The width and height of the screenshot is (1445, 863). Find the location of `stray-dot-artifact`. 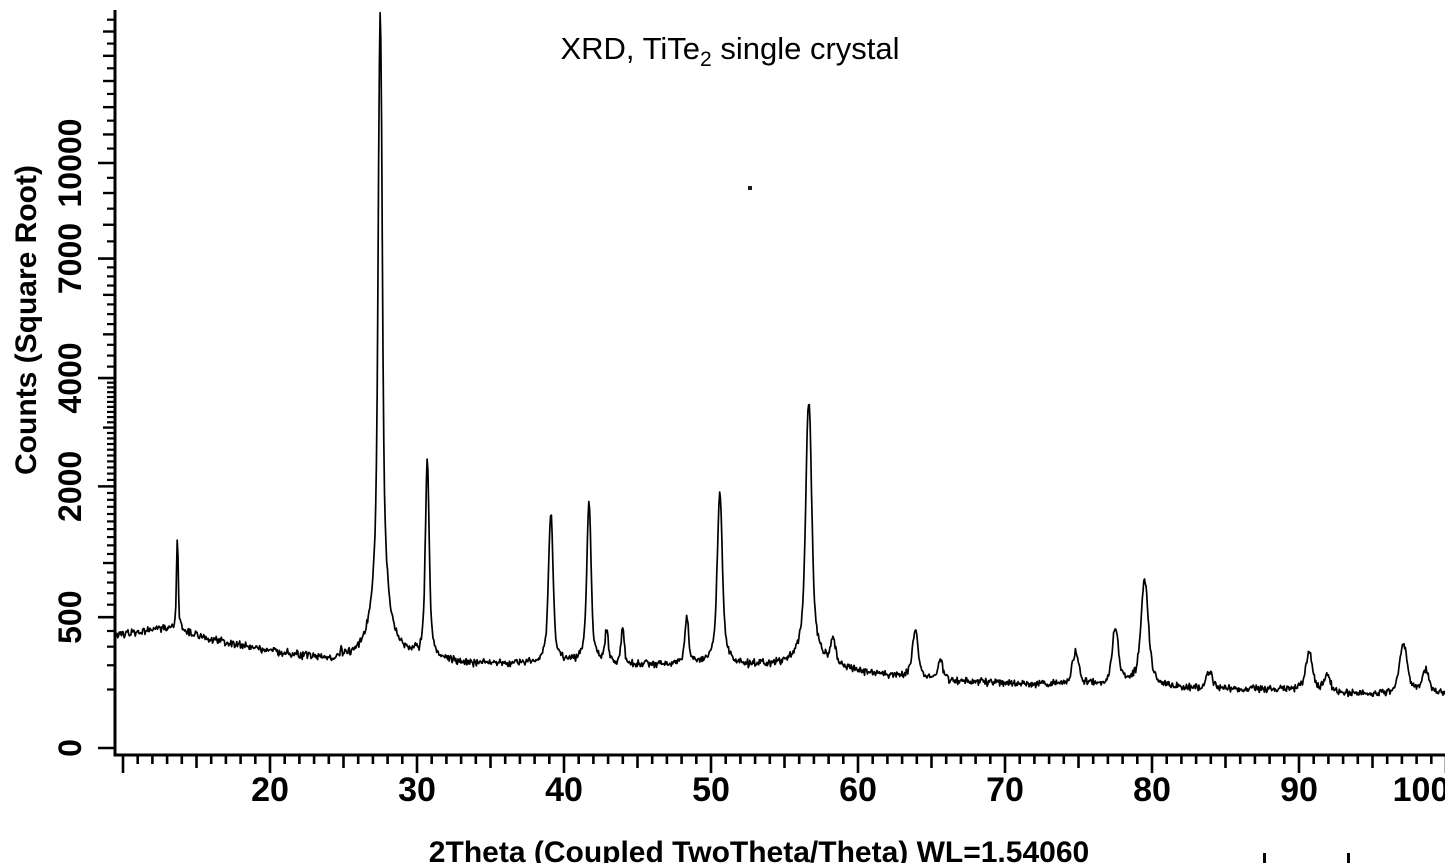

stray-dot-artifact is located at coordinates (750, 188).